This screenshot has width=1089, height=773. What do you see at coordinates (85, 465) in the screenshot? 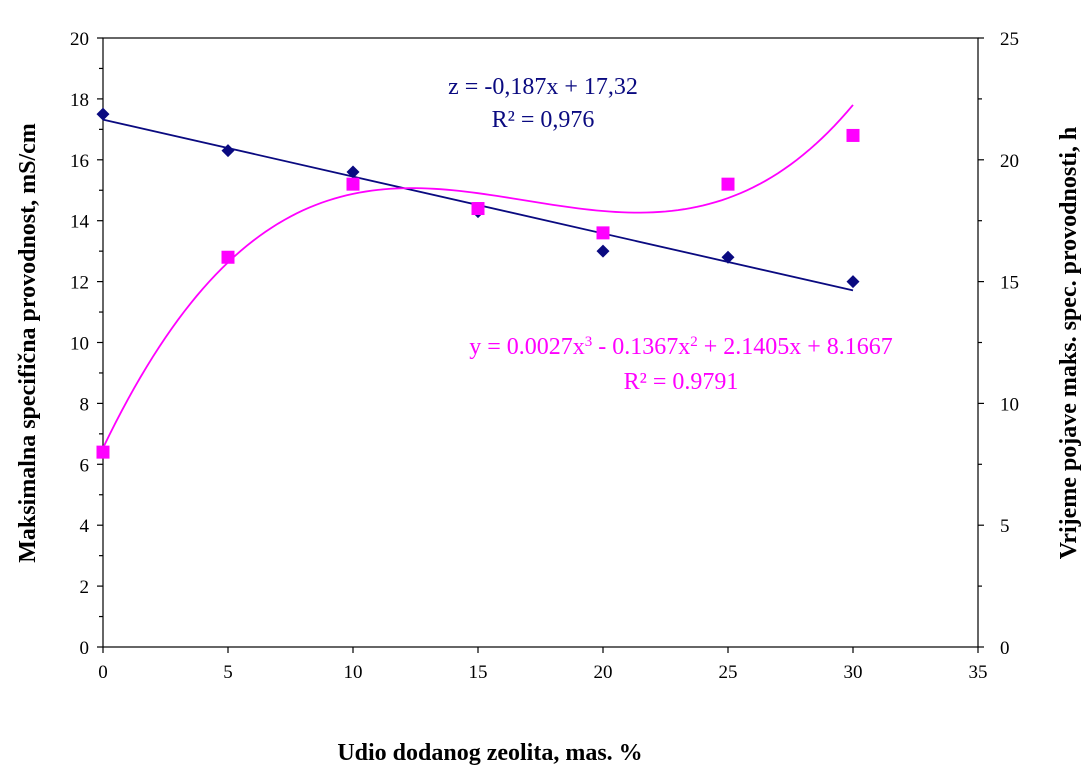
I see `y-left-tick-label: 6` at bounding box center [85, 465].